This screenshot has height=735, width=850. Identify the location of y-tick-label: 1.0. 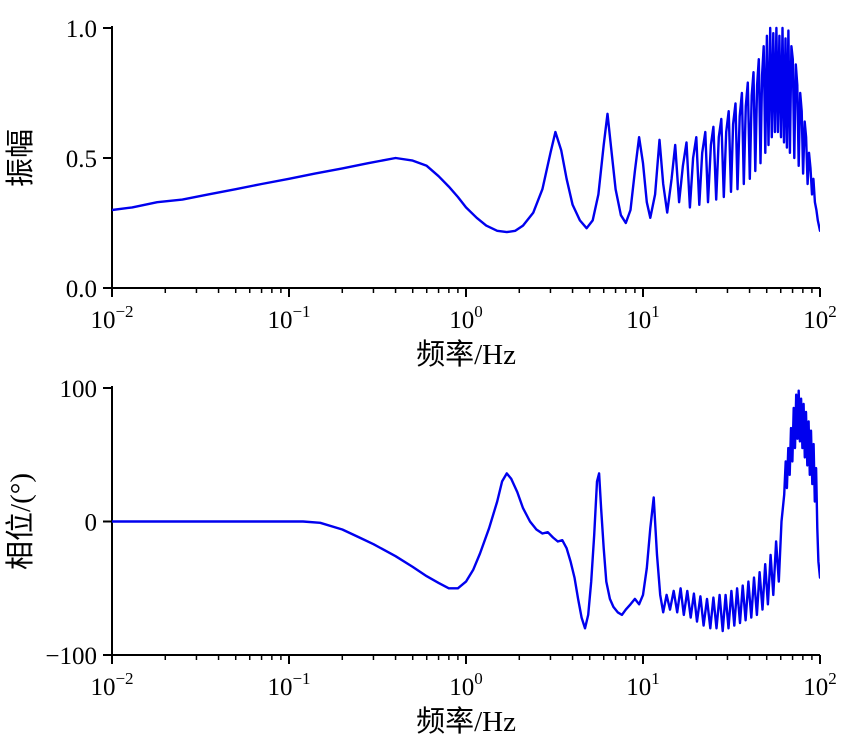
(81, 29).